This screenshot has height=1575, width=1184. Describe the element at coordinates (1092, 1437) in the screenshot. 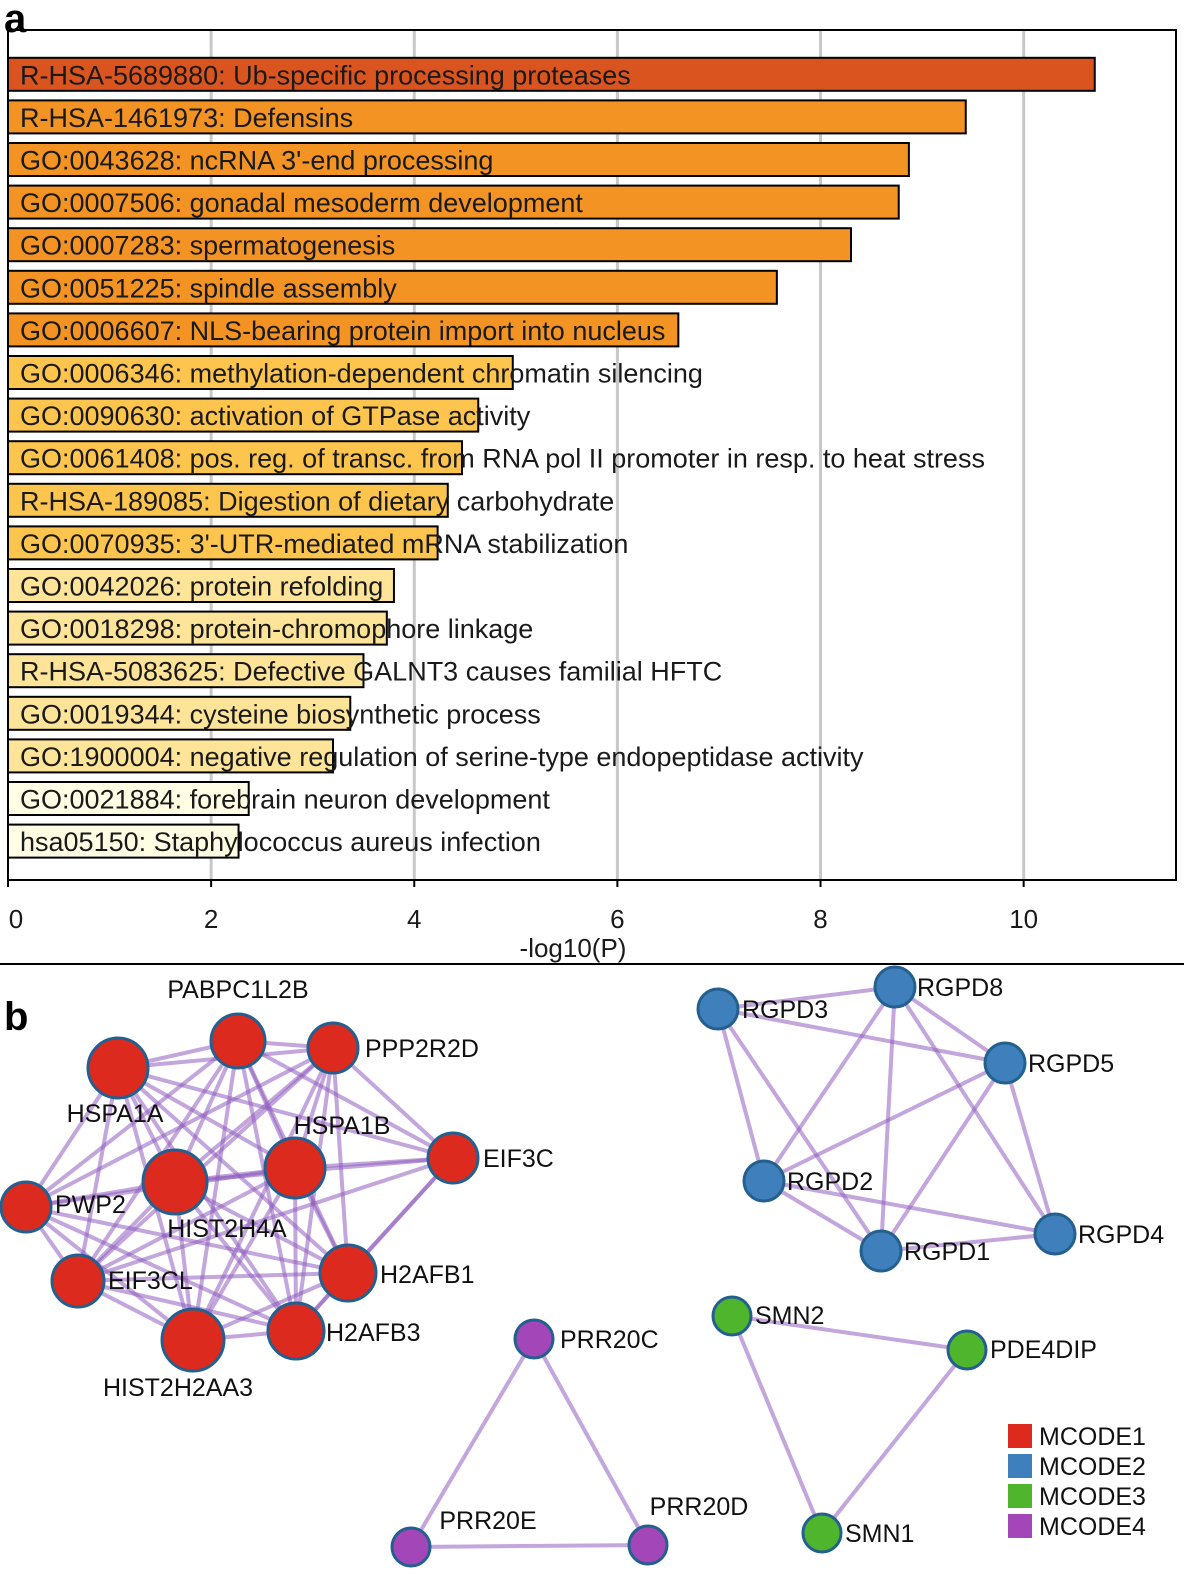

I see `legend-label: MCODE1` at that location.